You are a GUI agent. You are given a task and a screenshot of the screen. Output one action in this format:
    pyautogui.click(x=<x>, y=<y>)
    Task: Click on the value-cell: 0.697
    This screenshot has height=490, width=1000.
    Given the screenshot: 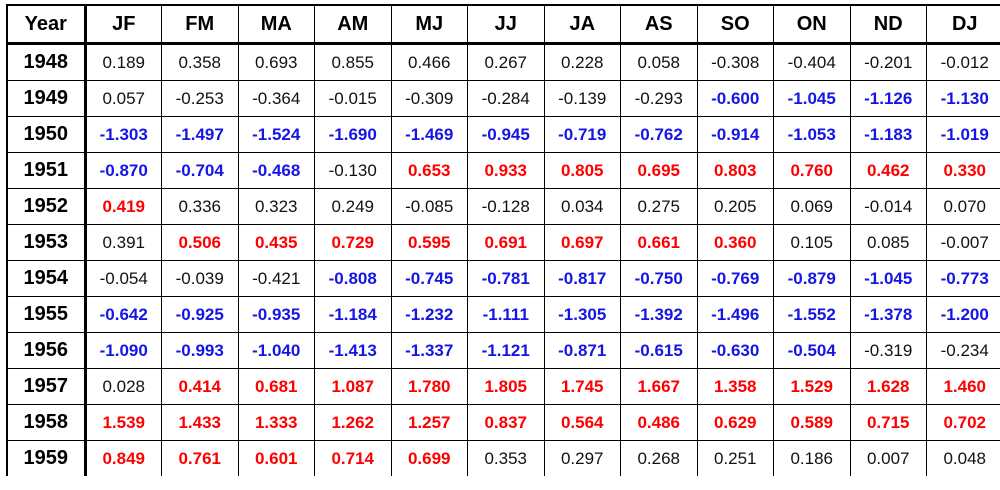 What is the action you would take?
    pyautogui.click(x=582, y=242)
    